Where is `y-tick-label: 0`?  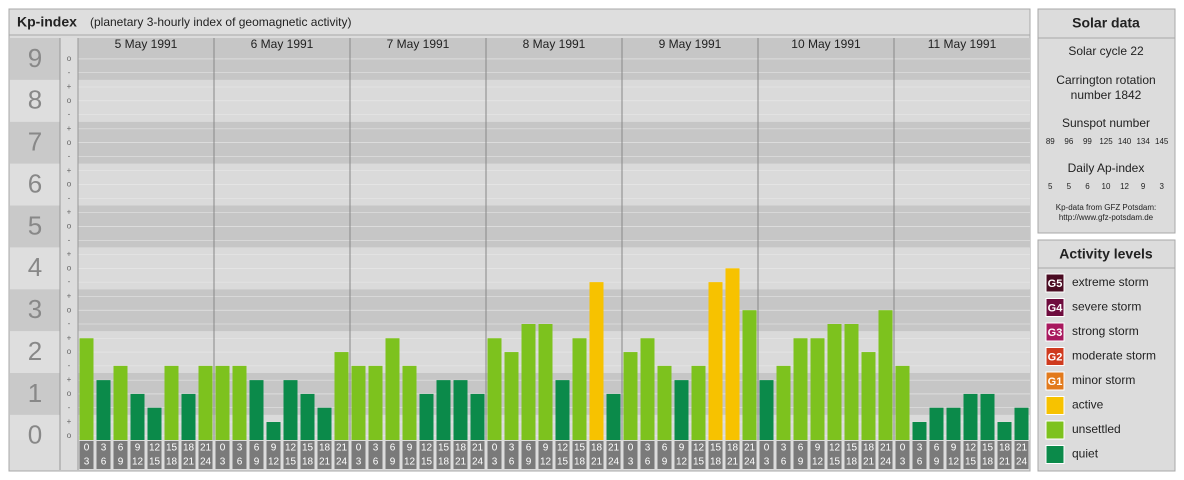
y-tick-label: 0 is located at coordinates (35, 435).